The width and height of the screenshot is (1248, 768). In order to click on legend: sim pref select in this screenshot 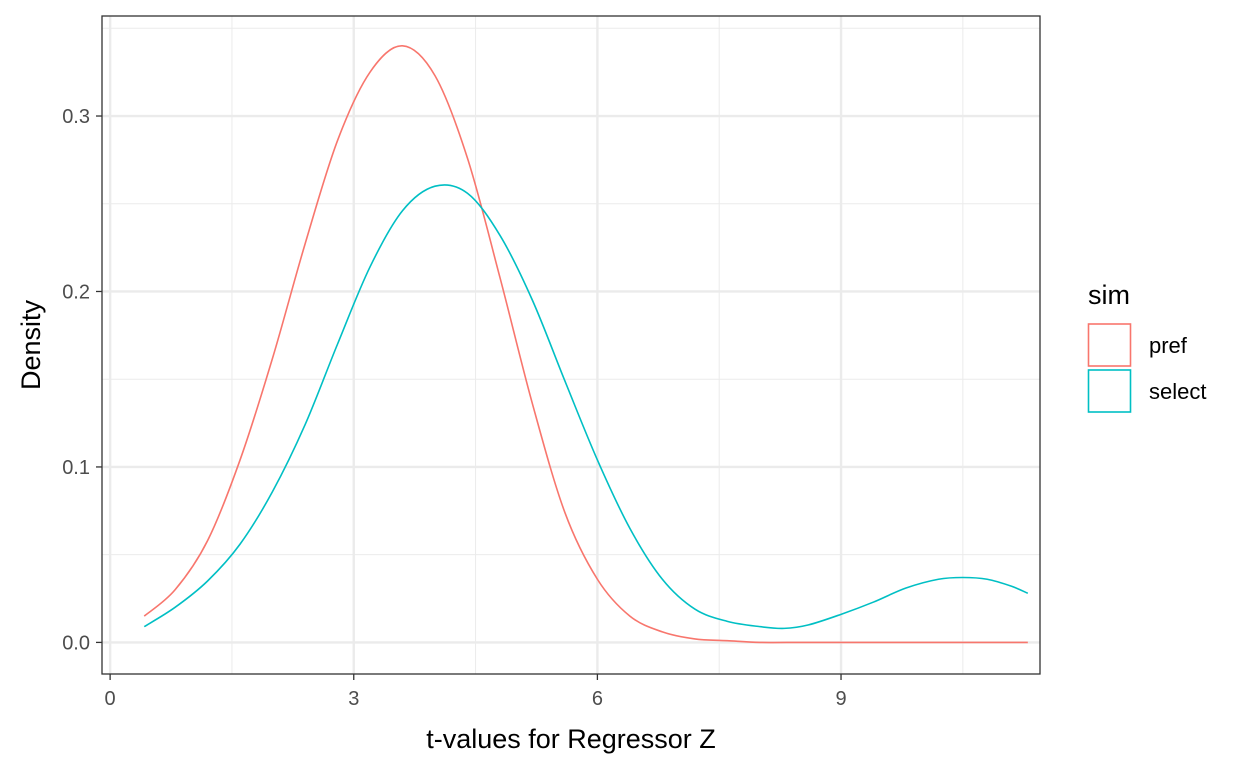, I will do `click(1146, 346)`.